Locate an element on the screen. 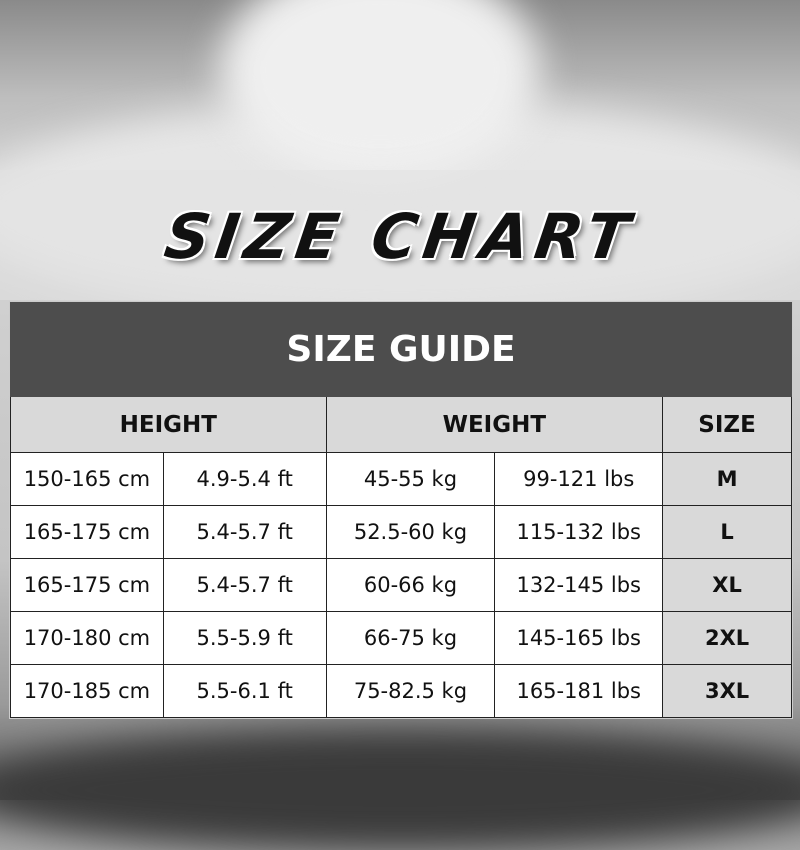 The image size is (800, 850). cell-height-ft: 5.5-6.1 ft is located at coordinates (244, 691).